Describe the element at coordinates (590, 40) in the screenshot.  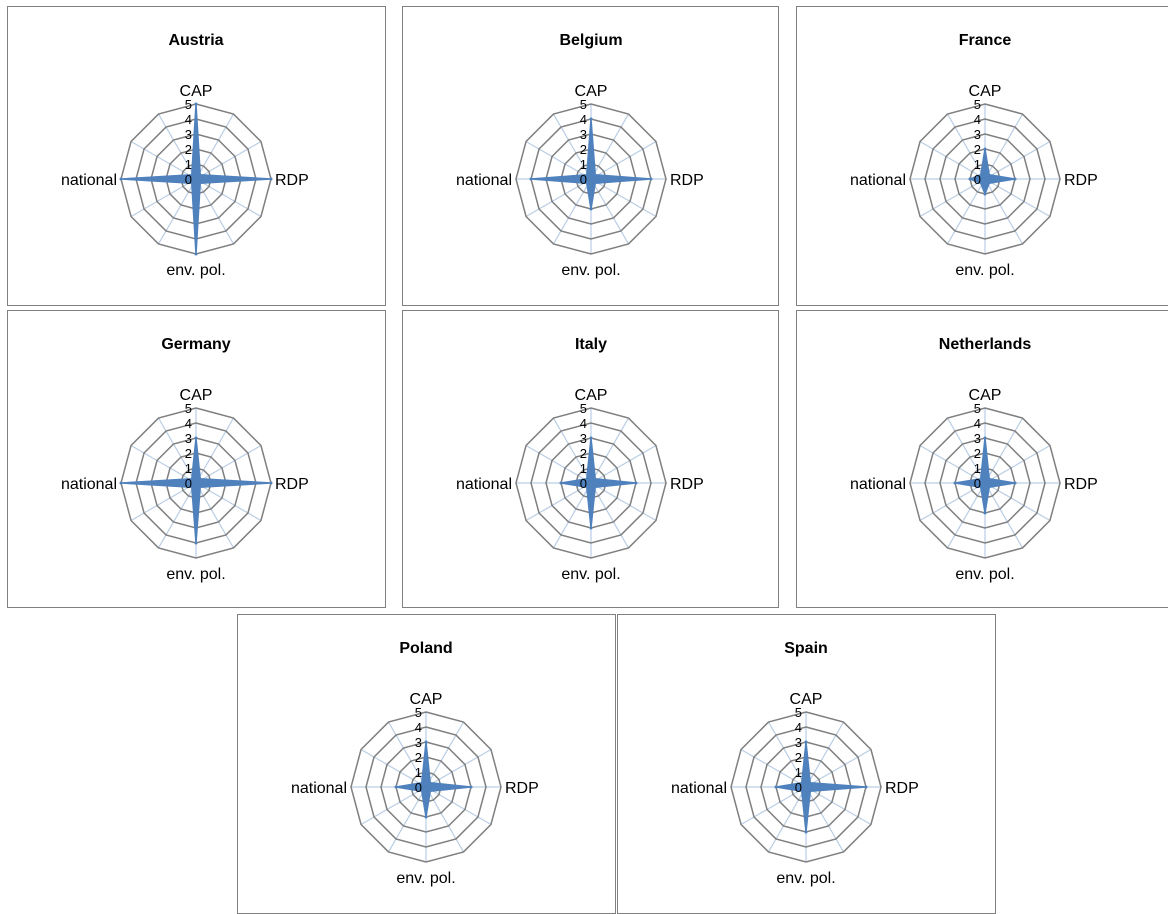
I see `chart-title: Belgium` at that location.